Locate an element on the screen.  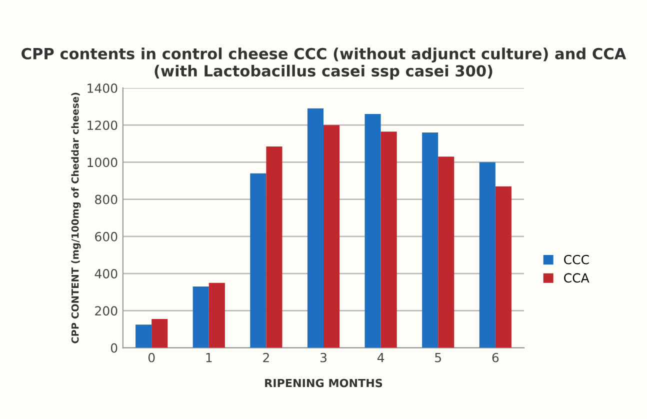
y-tick-label: 800 is located at coordinates (106, 199).